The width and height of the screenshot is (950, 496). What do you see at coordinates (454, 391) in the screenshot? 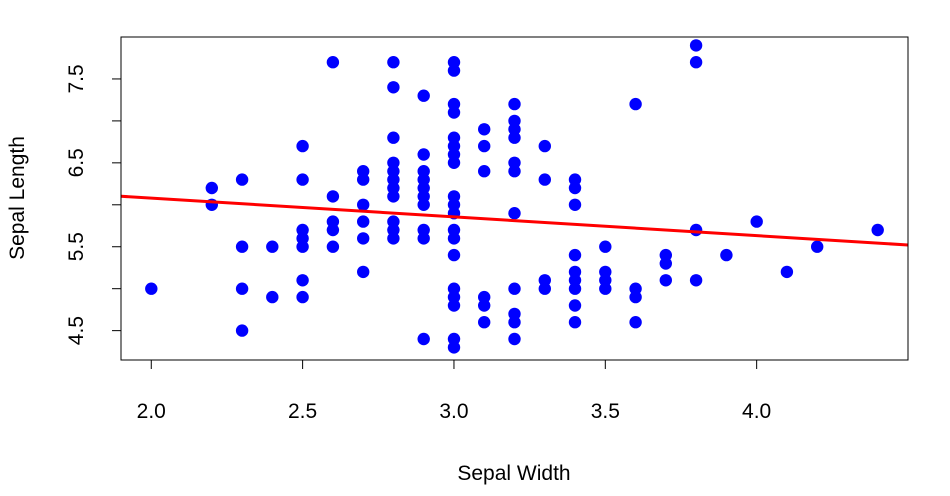
I see `x-axis: 2.0 2.5 3.0 3.5 4.0` at bounding box center [454, 391].